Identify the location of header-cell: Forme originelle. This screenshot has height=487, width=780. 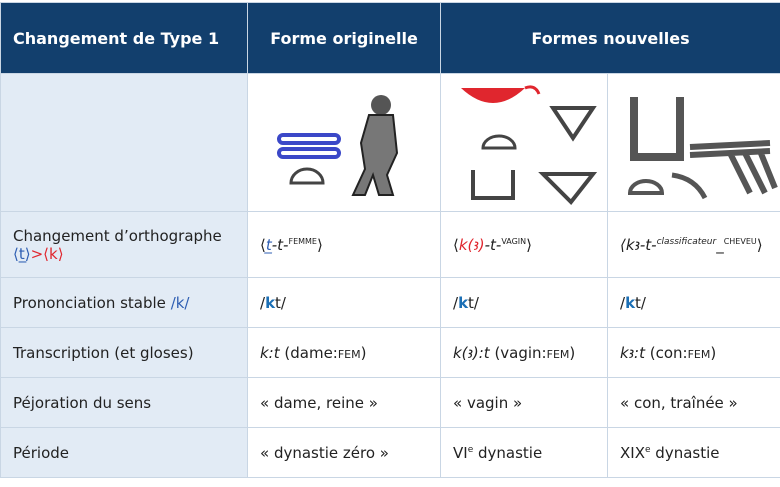
(344, 38).